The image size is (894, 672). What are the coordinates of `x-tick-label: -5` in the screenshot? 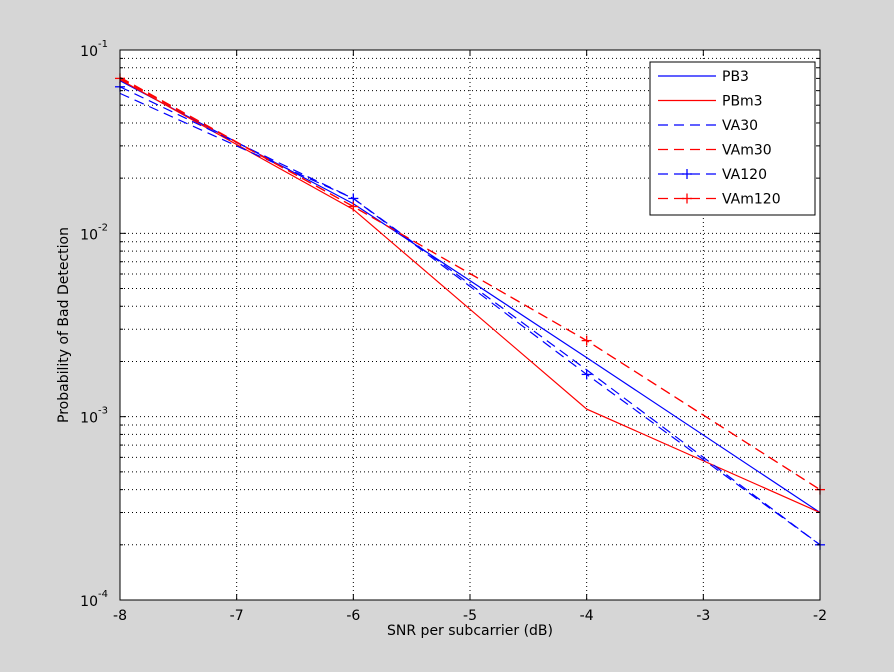 It's located at (470, 616).